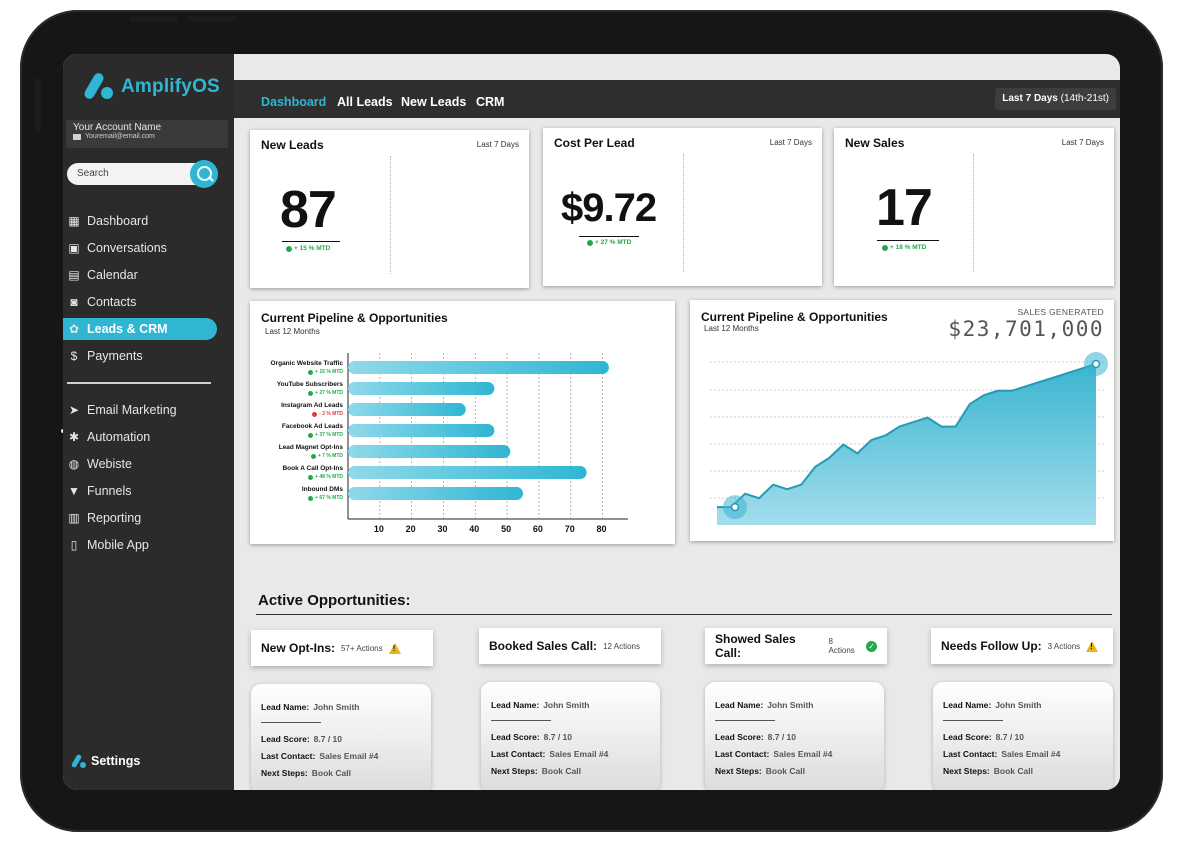  What do you see at coordinates (613, 242) in the screenshot?
I see `kpi-delta-text: + 27 % MTD` at bounding box center [613, 242].